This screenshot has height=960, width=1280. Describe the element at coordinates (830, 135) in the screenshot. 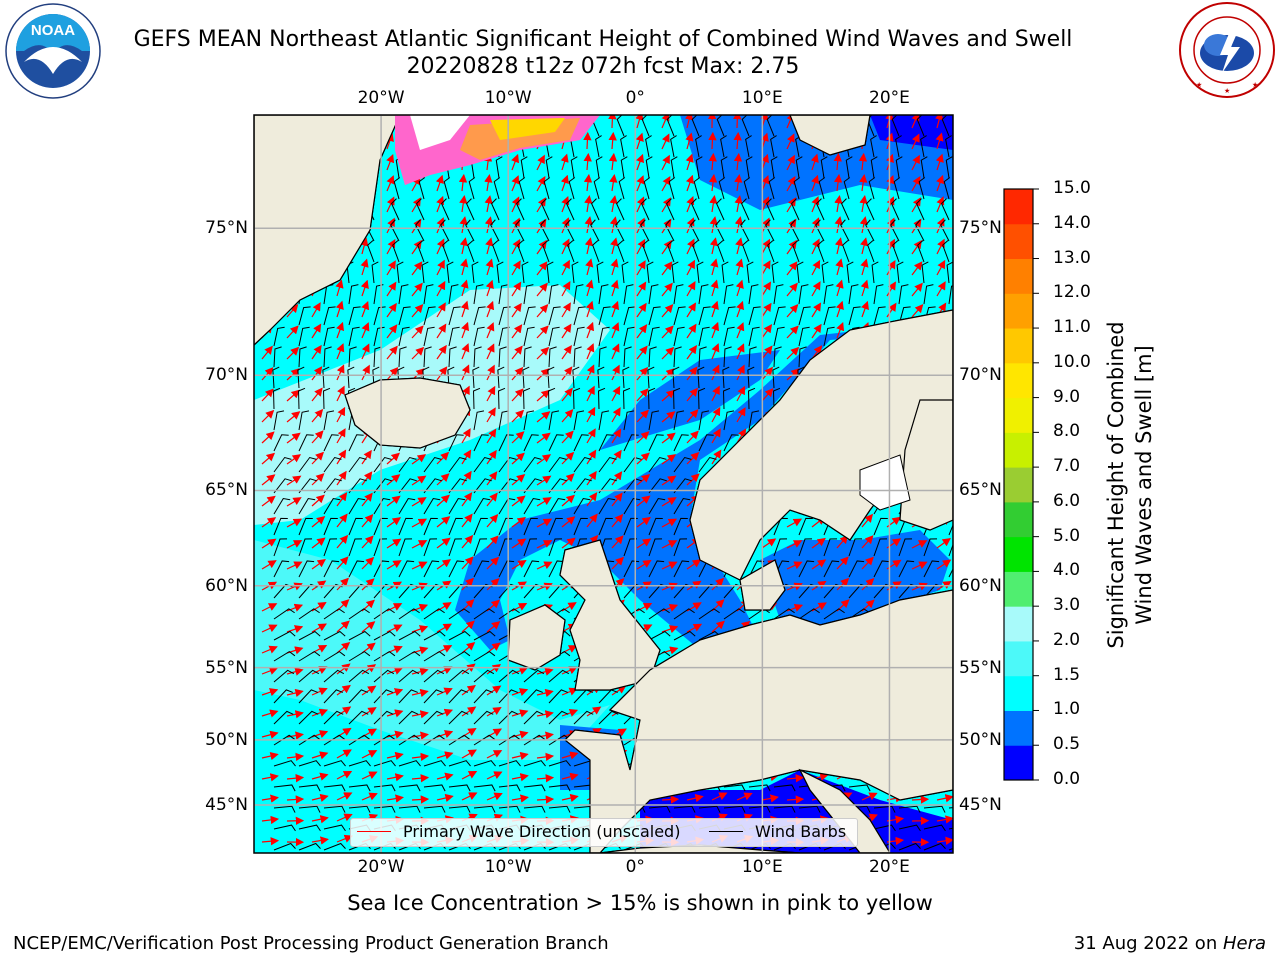

I see `svalbard-overlay` at that location.